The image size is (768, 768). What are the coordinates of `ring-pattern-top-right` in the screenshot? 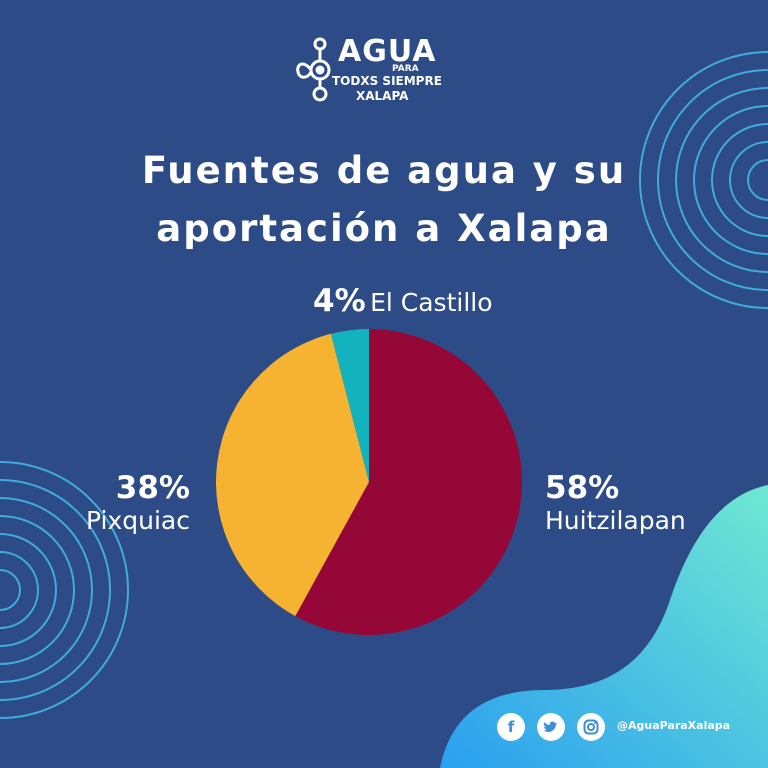 It's located at (703, 180).